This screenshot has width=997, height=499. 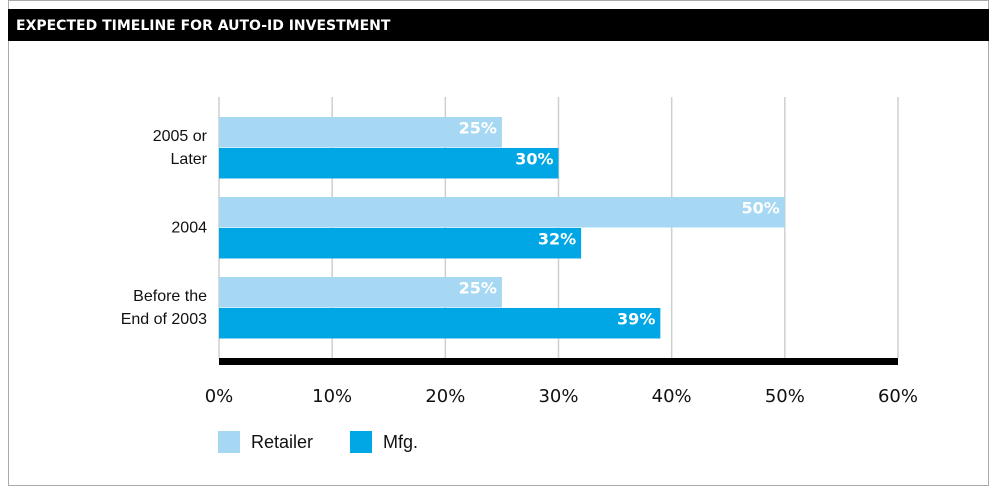 What do you see at coordinates (898, 396) in the screenshot?
I see `x-tick-label: 60%` at bounding box center [898, 396].